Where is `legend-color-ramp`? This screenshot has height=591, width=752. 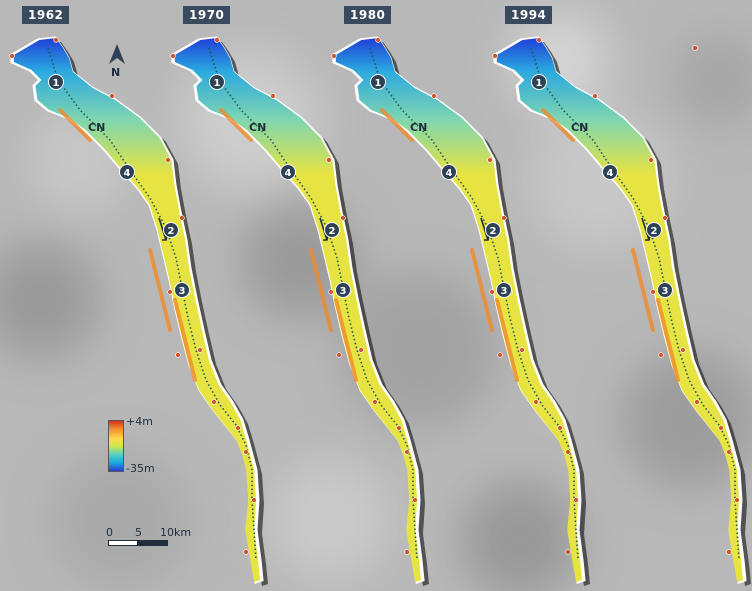
legend-color-ramp is located at coordinates (116, 446).